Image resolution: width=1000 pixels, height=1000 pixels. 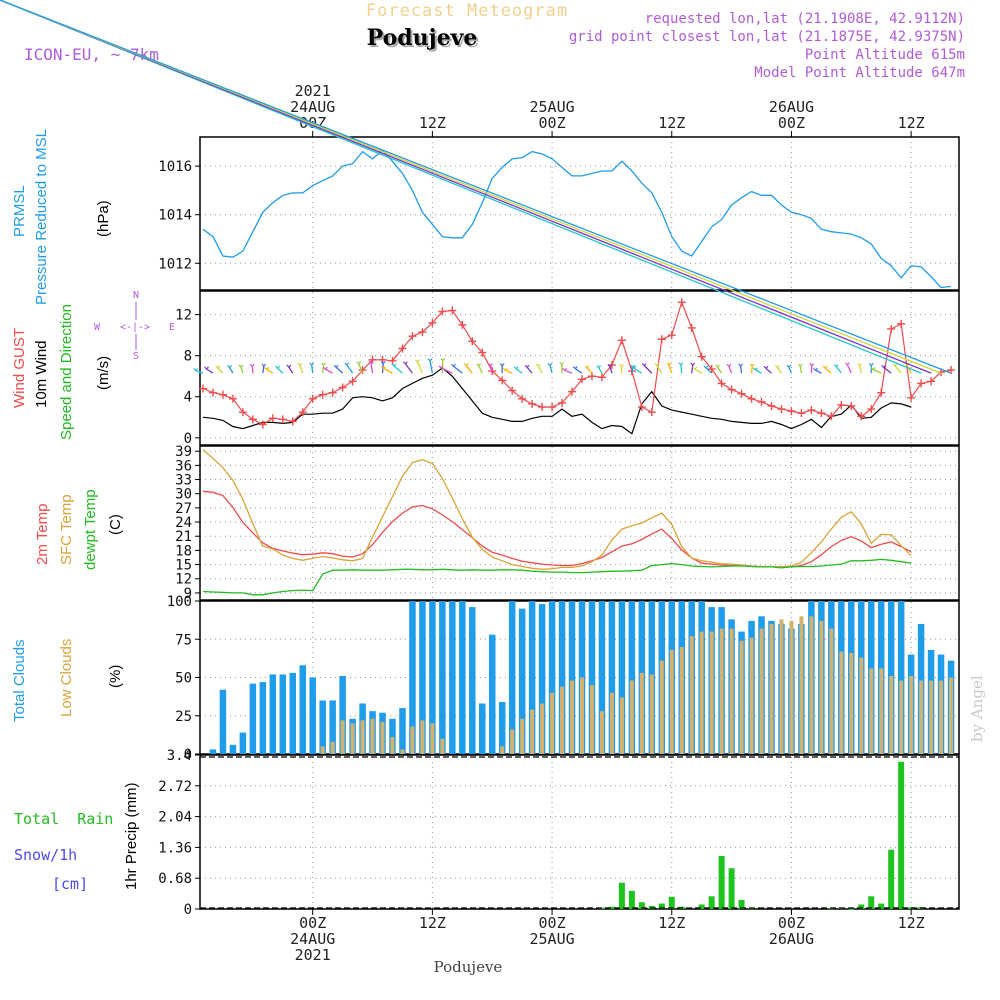 I want to click on total-rain-label: Total Rain, so click(x=63, y=819).